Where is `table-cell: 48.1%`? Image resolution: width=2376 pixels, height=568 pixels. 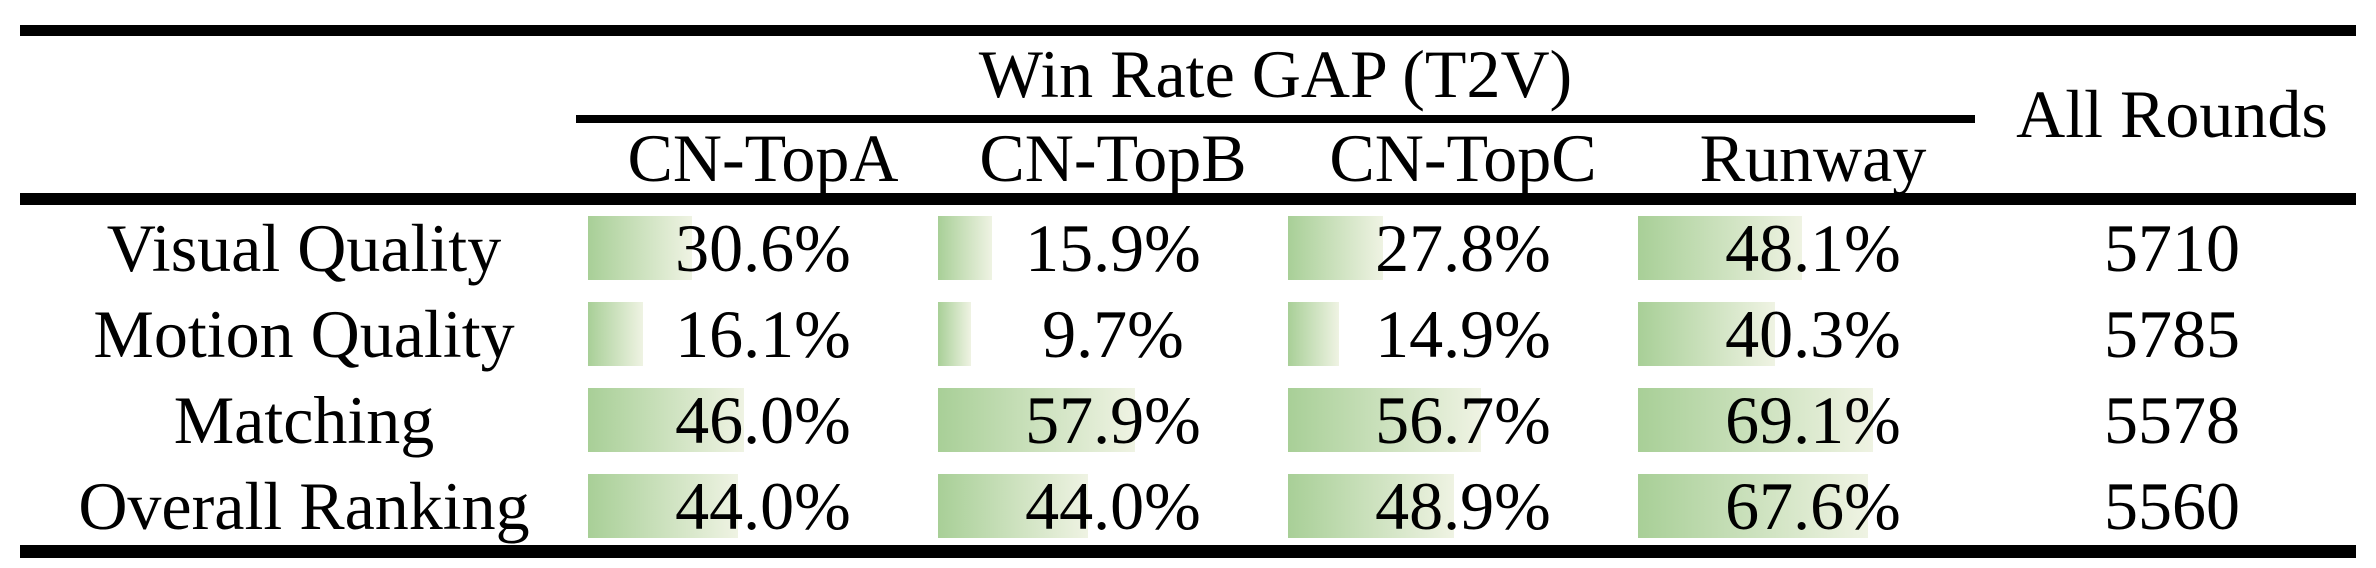 table-cell: 48.1% is located at coordinates (1813, 248).